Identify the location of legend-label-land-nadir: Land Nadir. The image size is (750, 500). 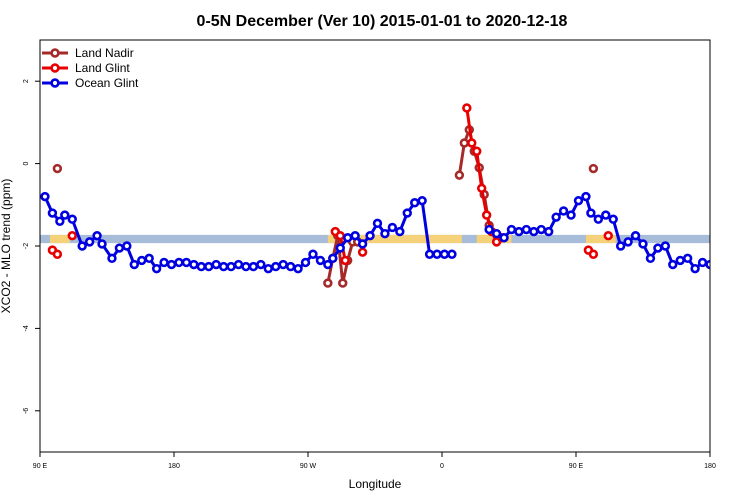
(104, 53).